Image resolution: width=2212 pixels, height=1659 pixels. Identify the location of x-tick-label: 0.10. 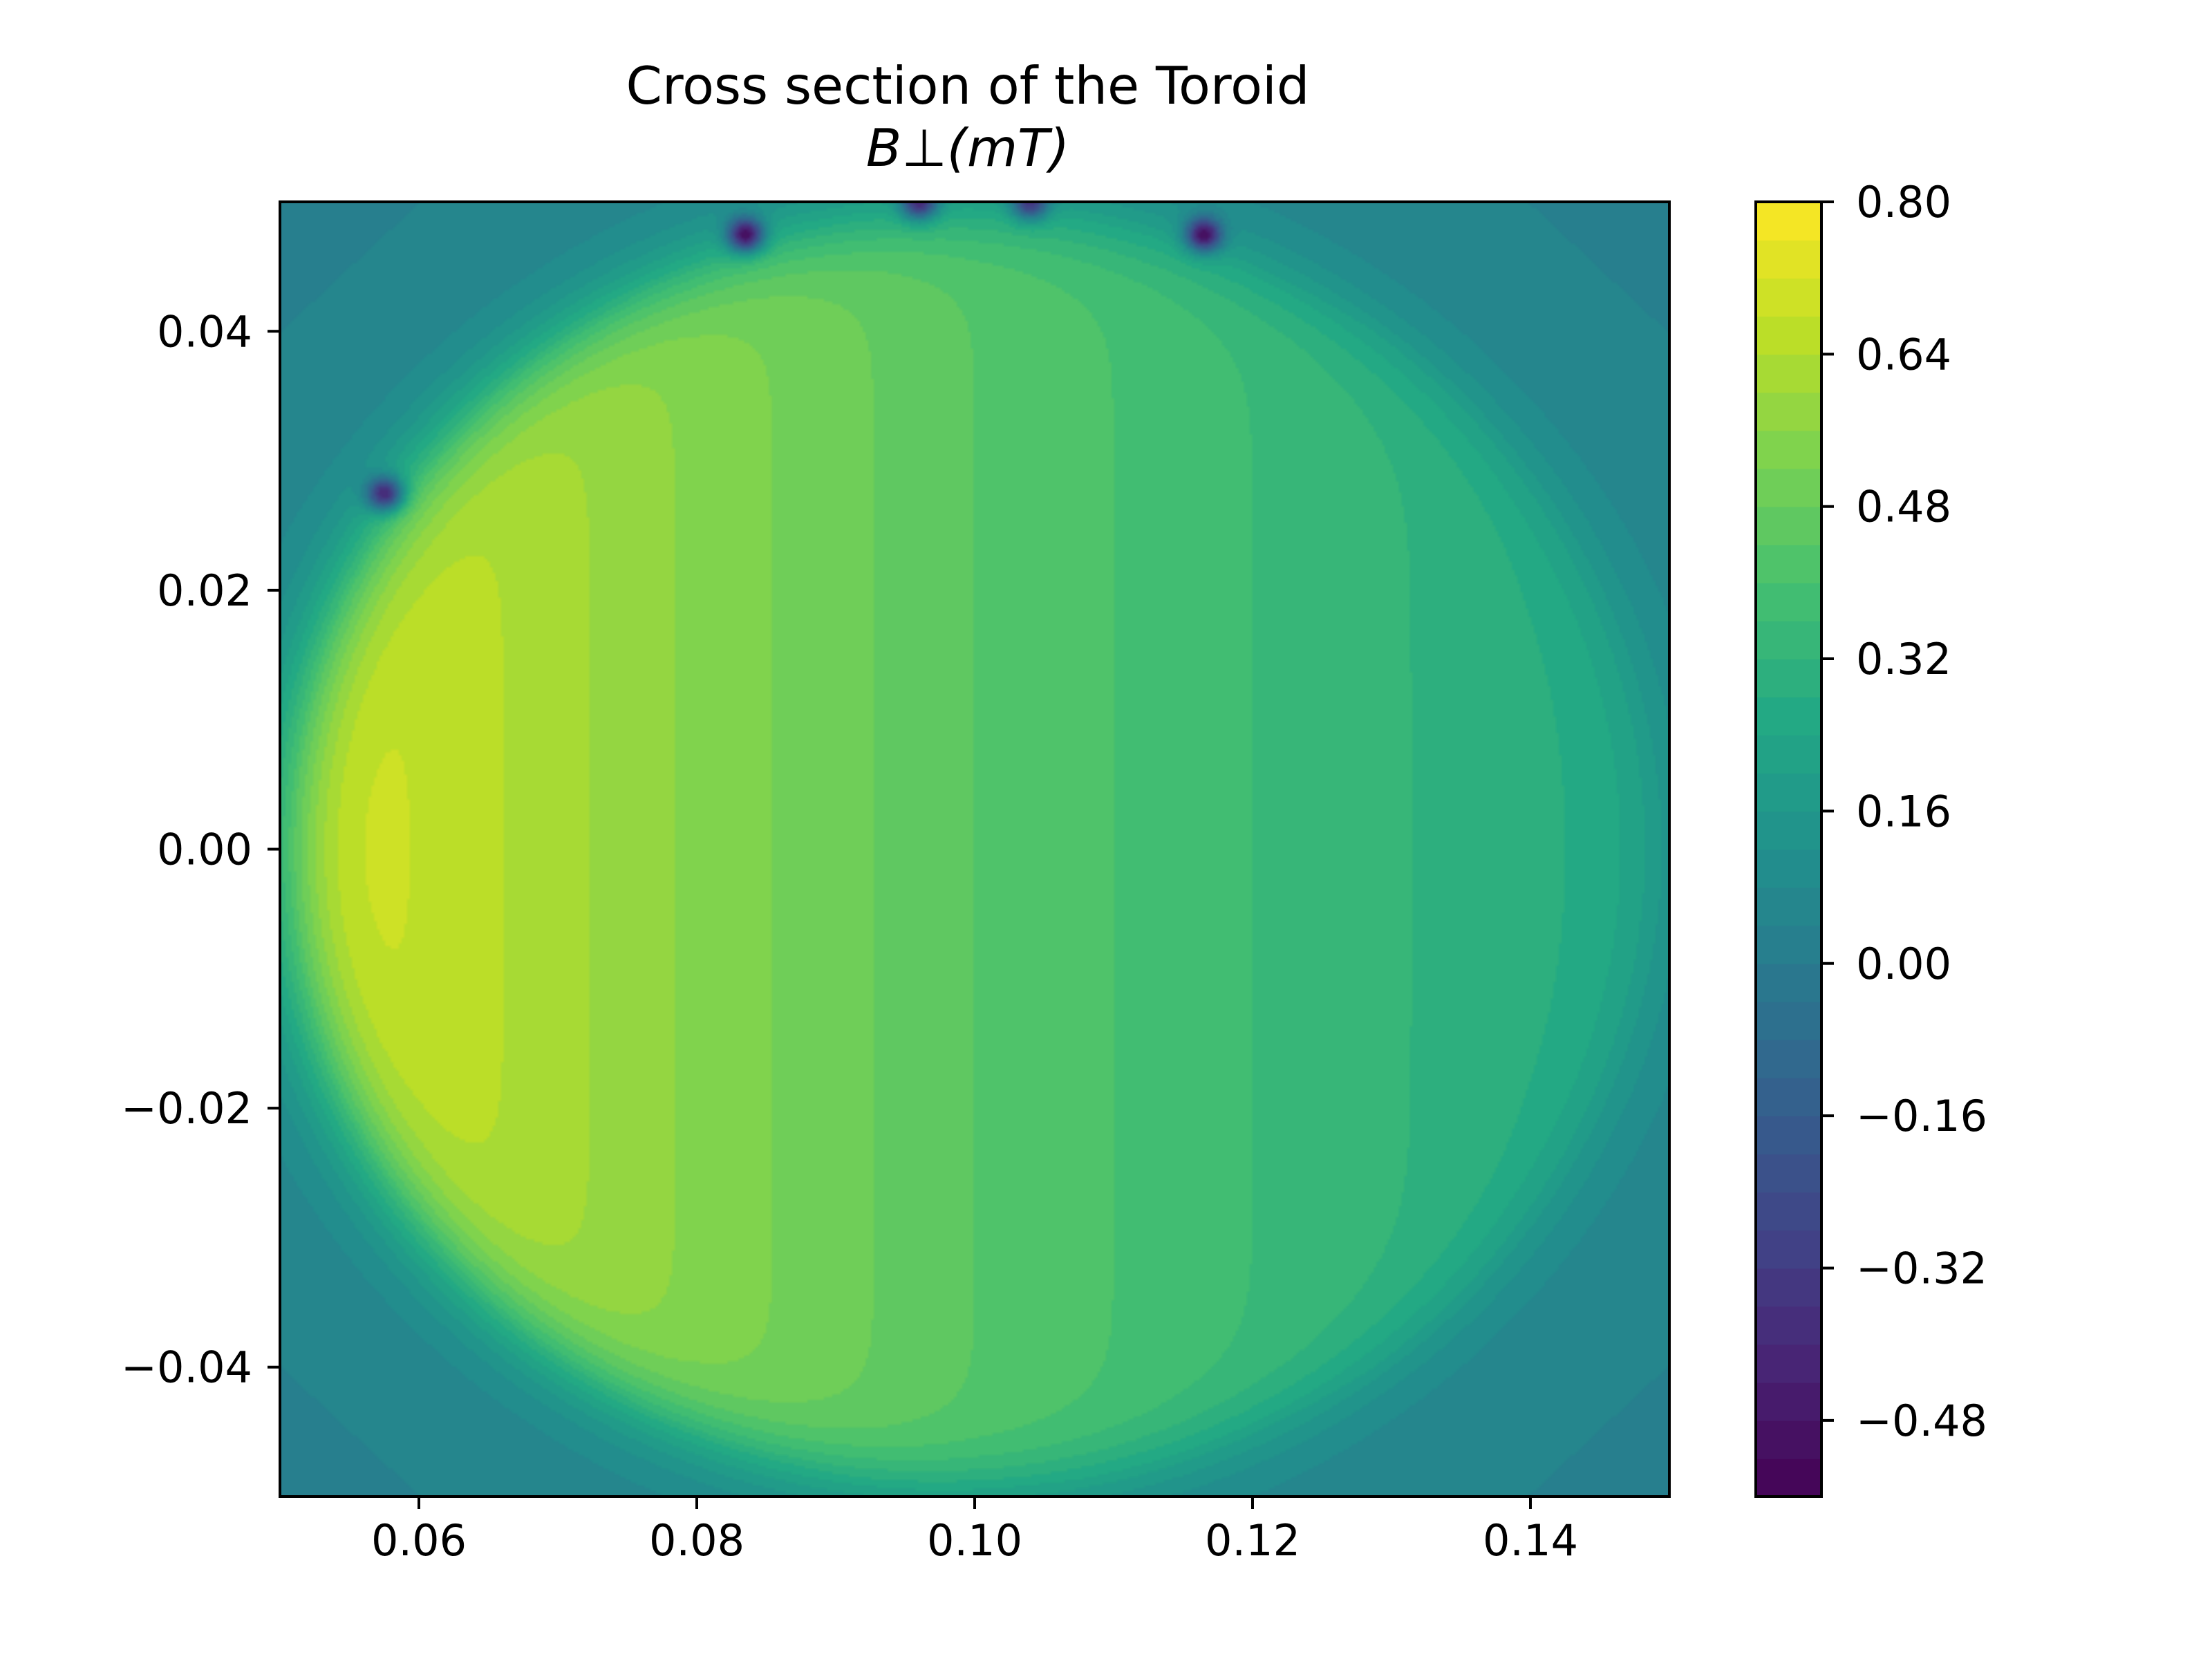
(974, 1540).